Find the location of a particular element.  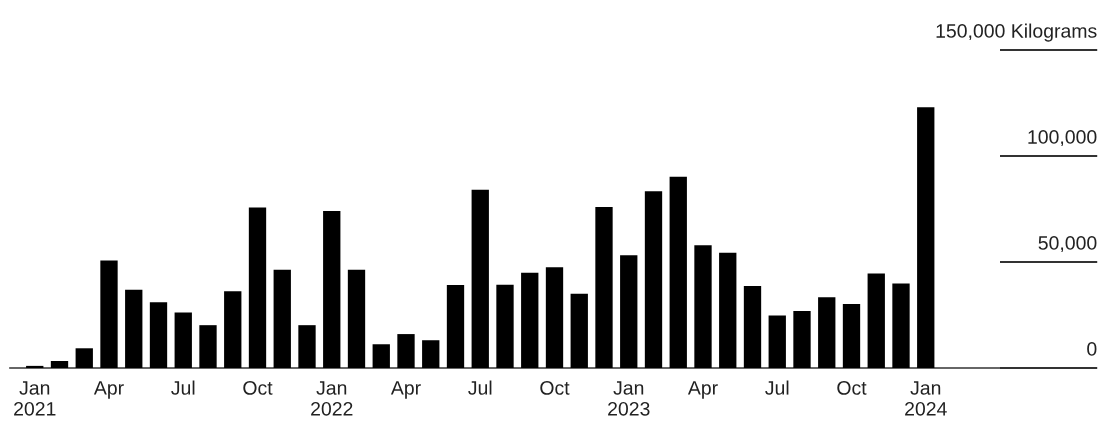

x-tick-label: Jan 2024 is located at coordinates (926, 398).